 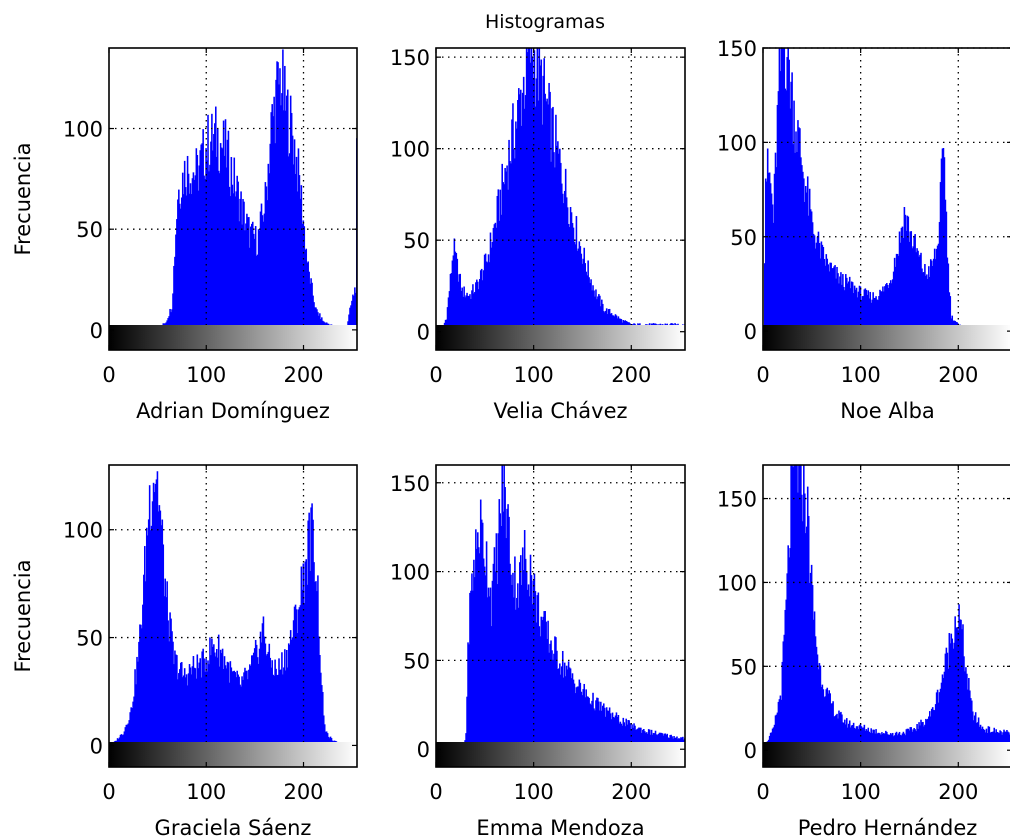 I want to click on histogram-bars, so click(x=563, y=190).